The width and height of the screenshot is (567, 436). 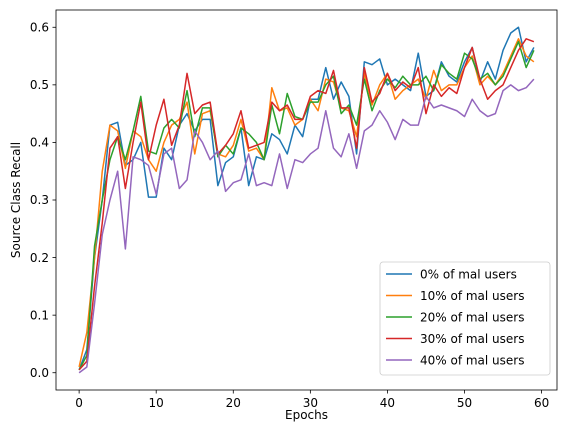 I want to click on legend-label-2: 20% of mal users, so click(x=472, y=317).